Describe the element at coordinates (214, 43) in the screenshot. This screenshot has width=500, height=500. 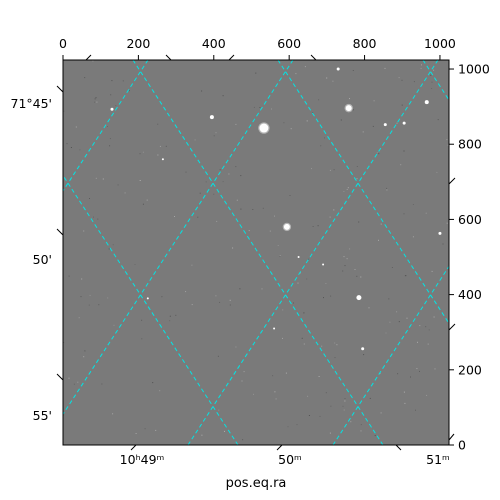
I see `top-tick-label: 400` at that location.